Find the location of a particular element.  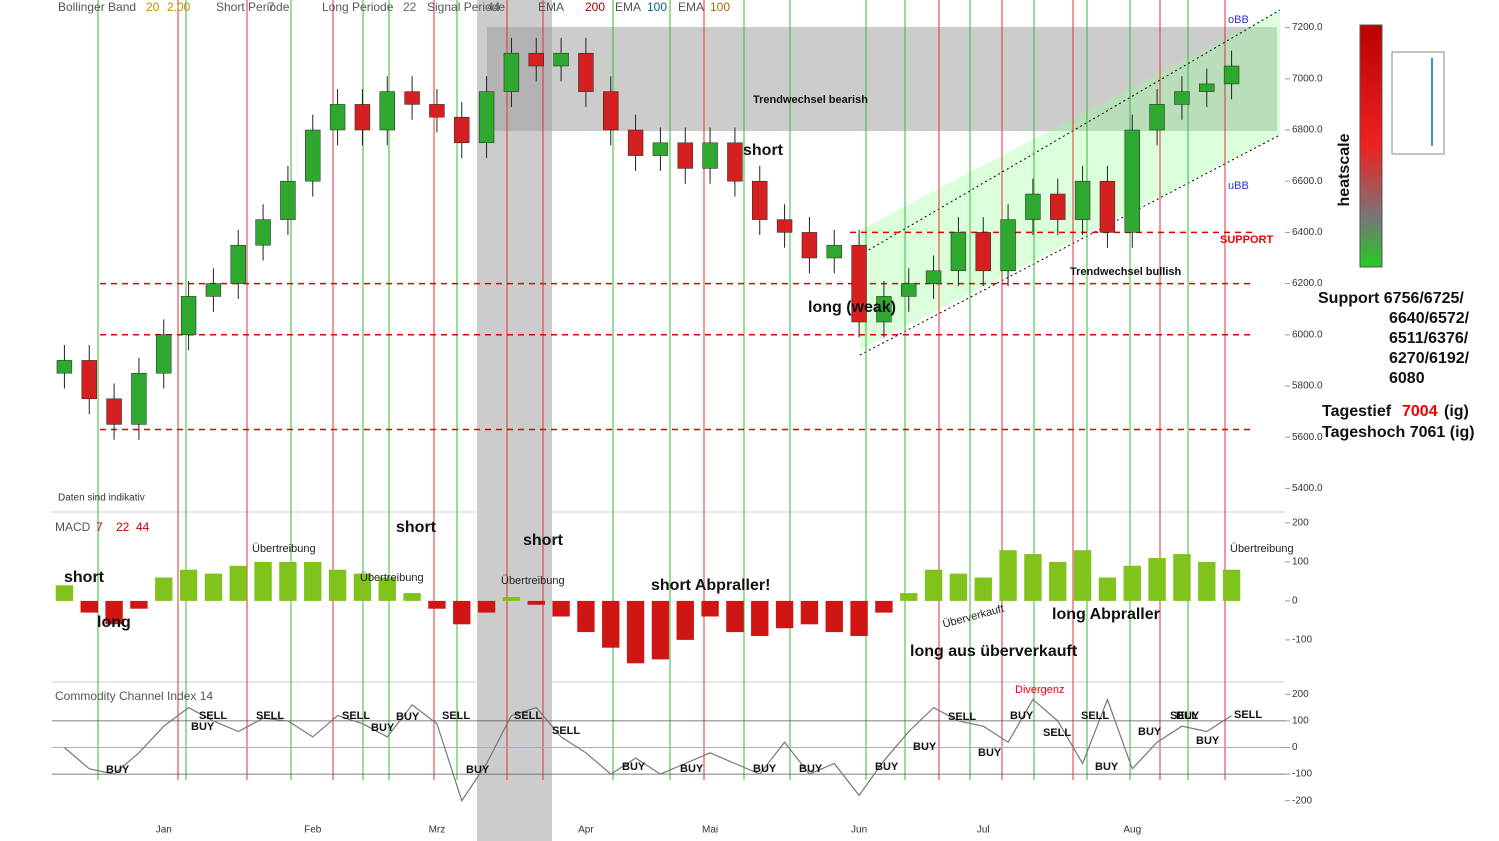

annotation: long aus überverkauft is located at coordinates (994, 651).